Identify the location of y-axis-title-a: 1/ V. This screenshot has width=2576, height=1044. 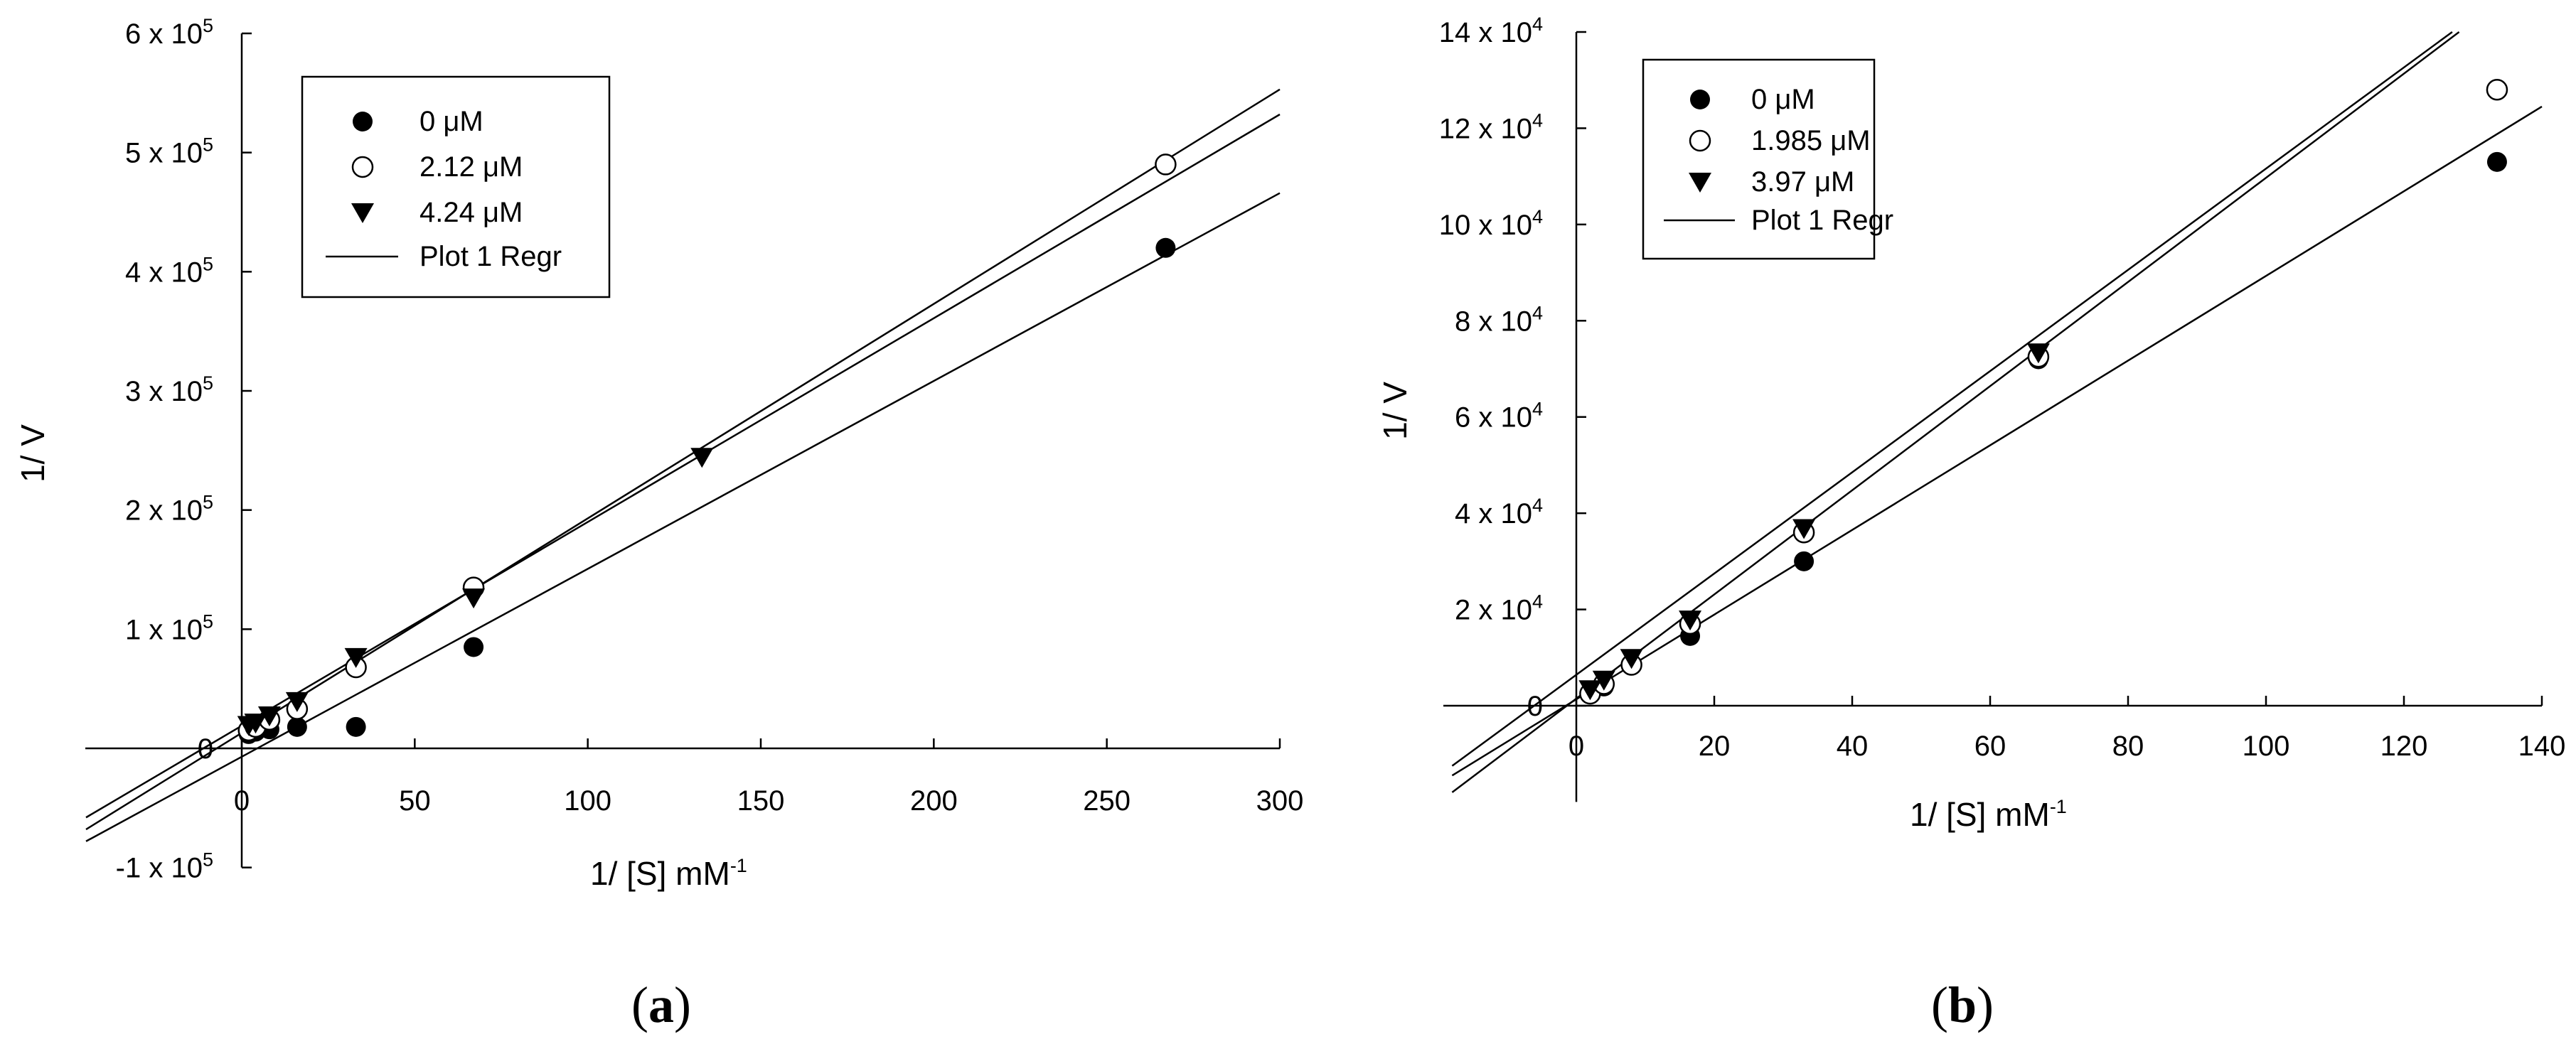
(32, 453).